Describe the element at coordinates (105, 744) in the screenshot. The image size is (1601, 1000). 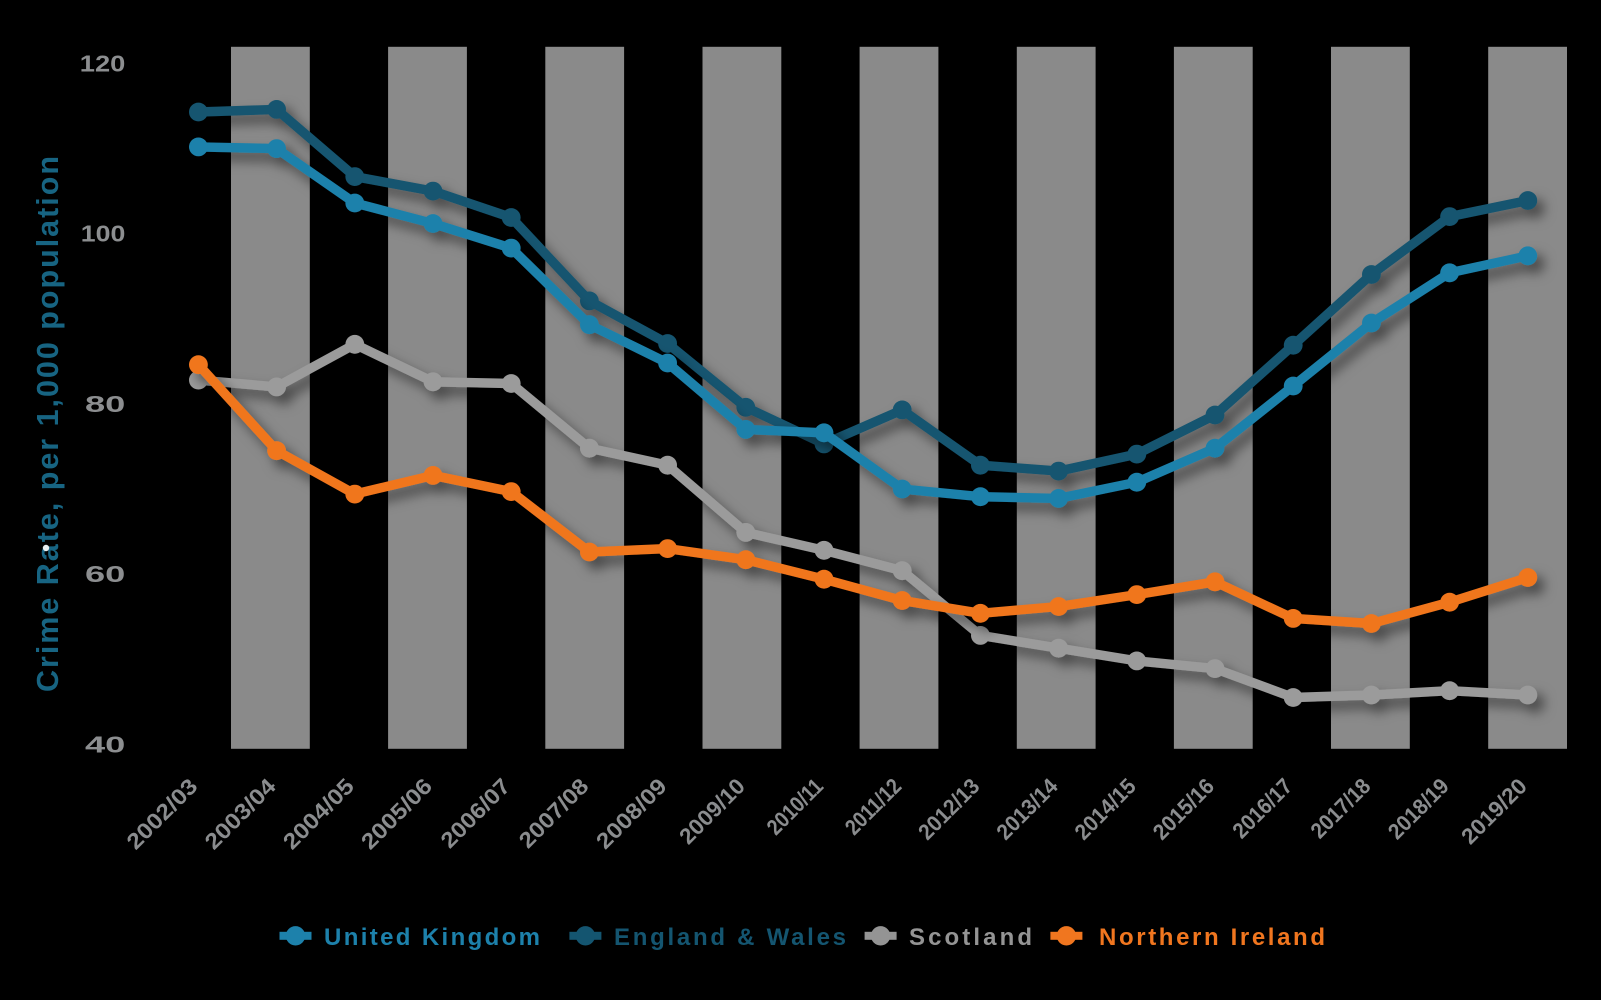
I see `svg-text: 40` at that location.